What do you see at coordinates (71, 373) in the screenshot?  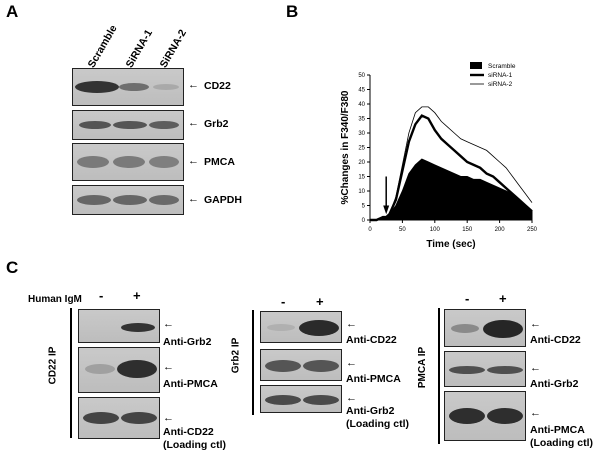 I see `g1-bracket` at bounding box center [71, 373].